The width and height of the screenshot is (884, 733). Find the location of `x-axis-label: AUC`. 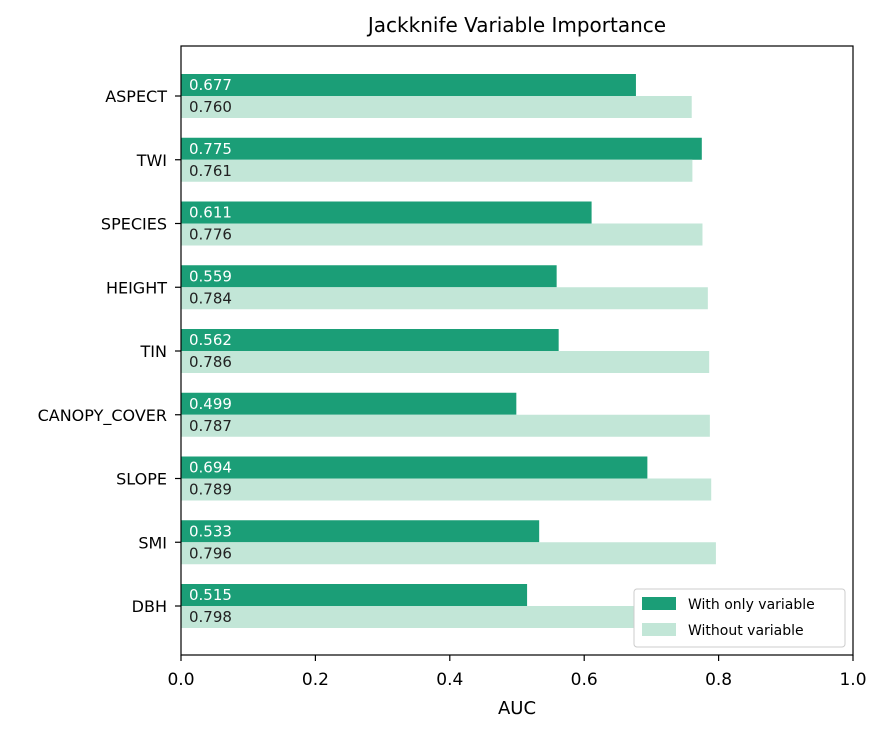

x-axis-label: AUC is located at coordinates (517, 708).